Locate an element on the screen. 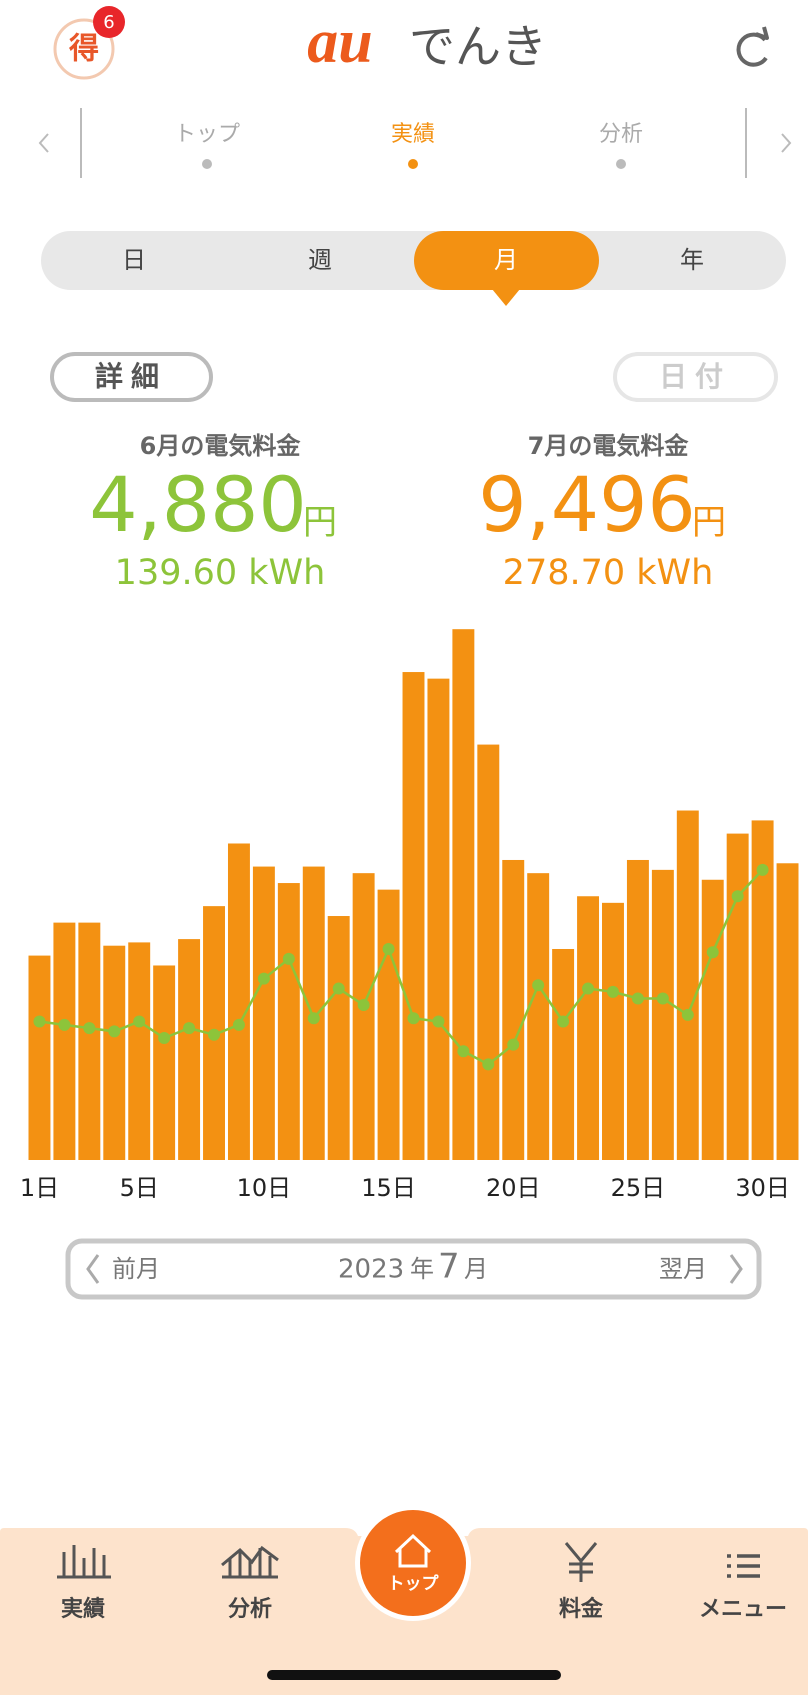 The width and height of the screenshot is (808, 1695). period-active is located at coordinates (506, 260).